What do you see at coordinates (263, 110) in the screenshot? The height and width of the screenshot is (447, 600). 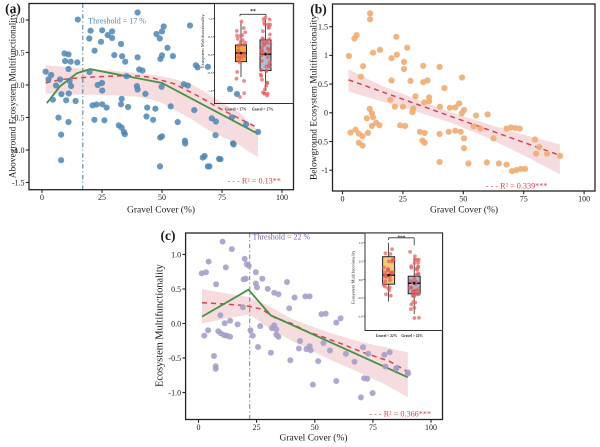 I see `svg-text: Gravel > 17%` at bounding box center [263, 110].